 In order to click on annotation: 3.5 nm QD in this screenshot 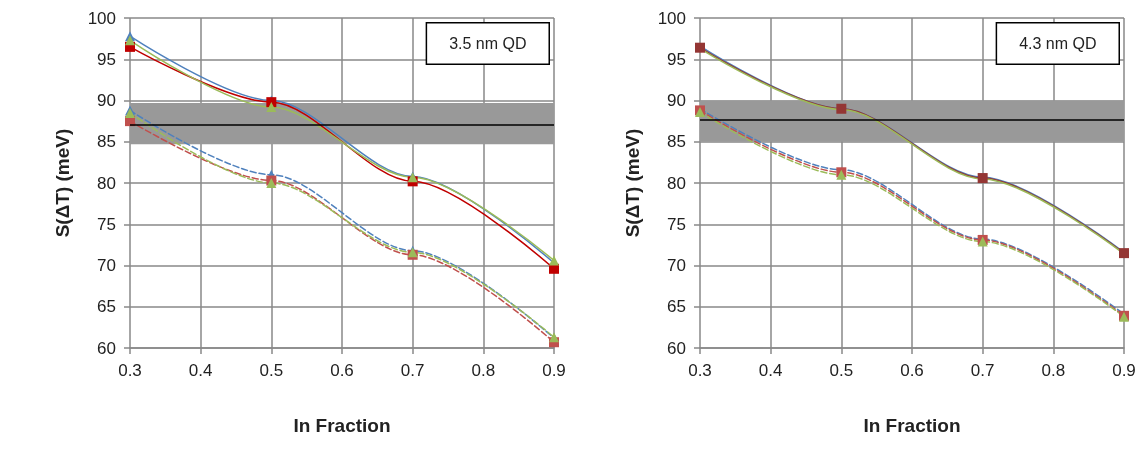, I will do `click(488, 43)`.